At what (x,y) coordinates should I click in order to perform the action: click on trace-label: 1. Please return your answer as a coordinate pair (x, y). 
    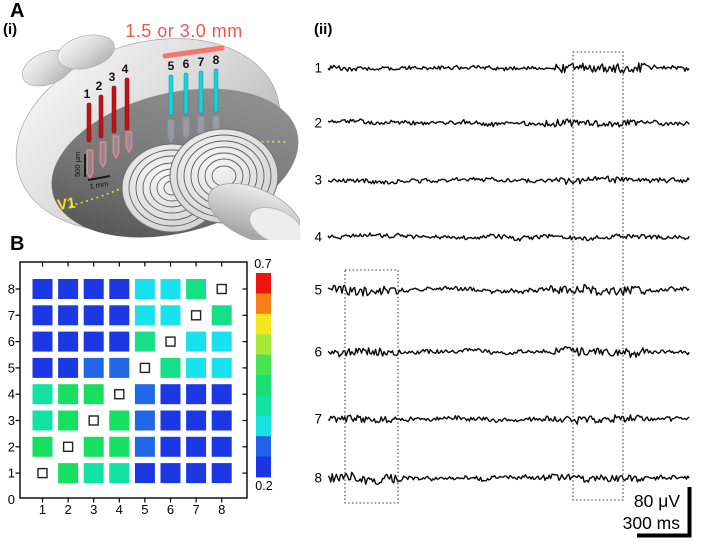
    Looking at the image, I should click on (318, 68).